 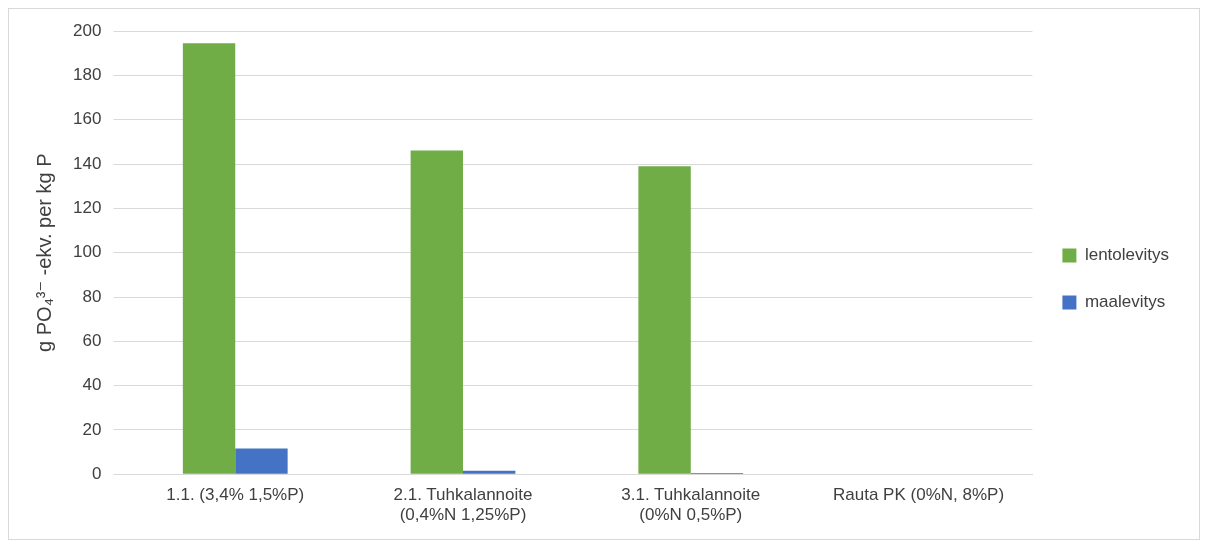 What do you see at coordinates (235, 495) in the screenshot?
I see `x-tick-label: 1.1. (3,4% 1,5%P)` at bounding box center [235, 495].